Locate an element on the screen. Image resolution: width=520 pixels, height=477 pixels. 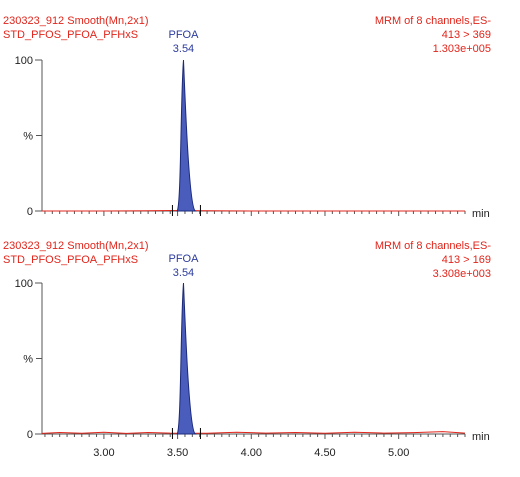
panel2-x-tick-label-3.00: 3.00 is located at coordinates (103, 453).